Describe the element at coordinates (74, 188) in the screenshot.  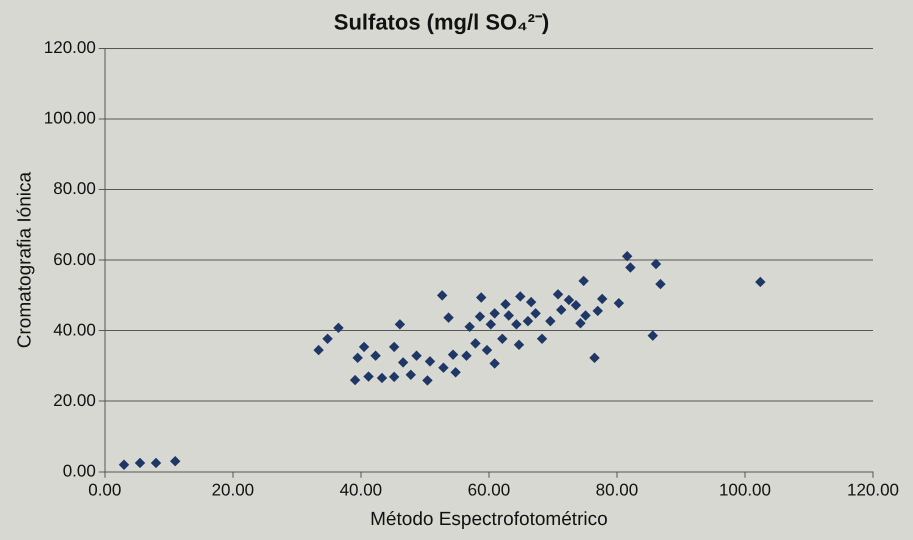
I see `y-tick-label: 80.00` at that location.